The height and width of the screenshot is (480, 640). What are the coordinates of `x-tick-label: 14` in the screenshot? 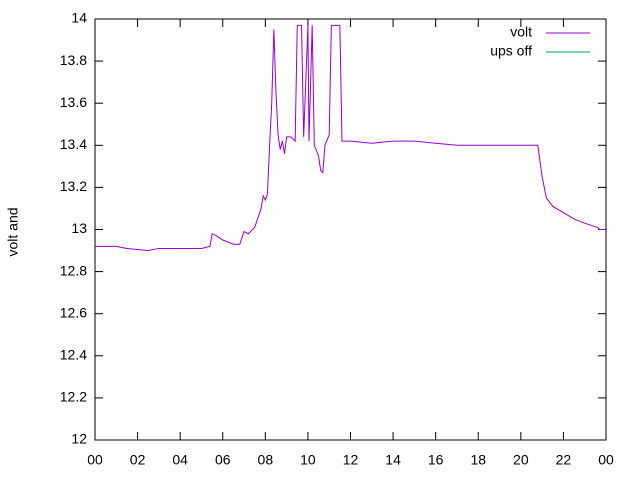 It's located at (393, 460).